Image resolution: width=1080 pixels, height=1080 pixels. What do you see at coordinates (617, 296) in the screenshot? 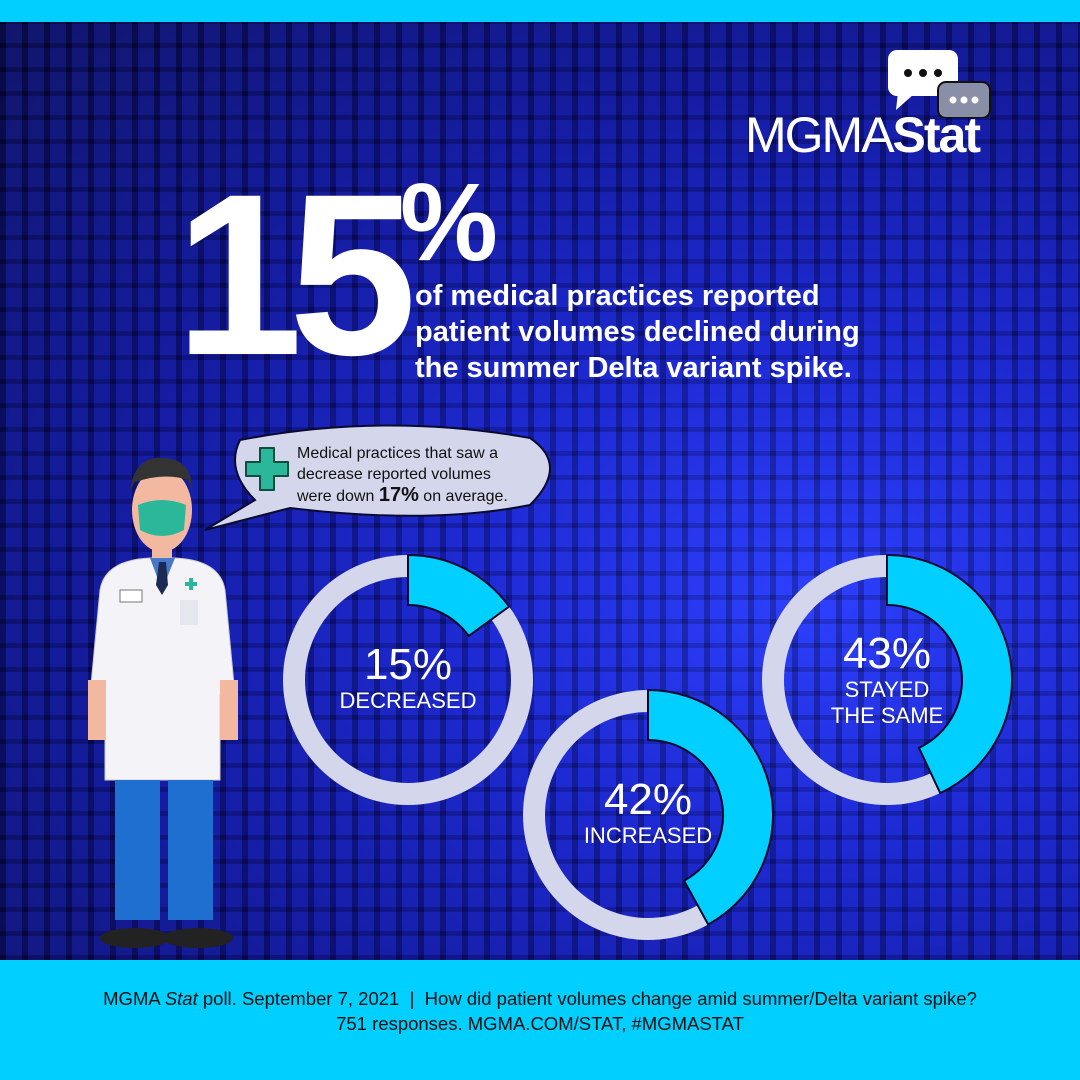
I see `headline-line: of medical practices reported` at bounding box center [617, 296].